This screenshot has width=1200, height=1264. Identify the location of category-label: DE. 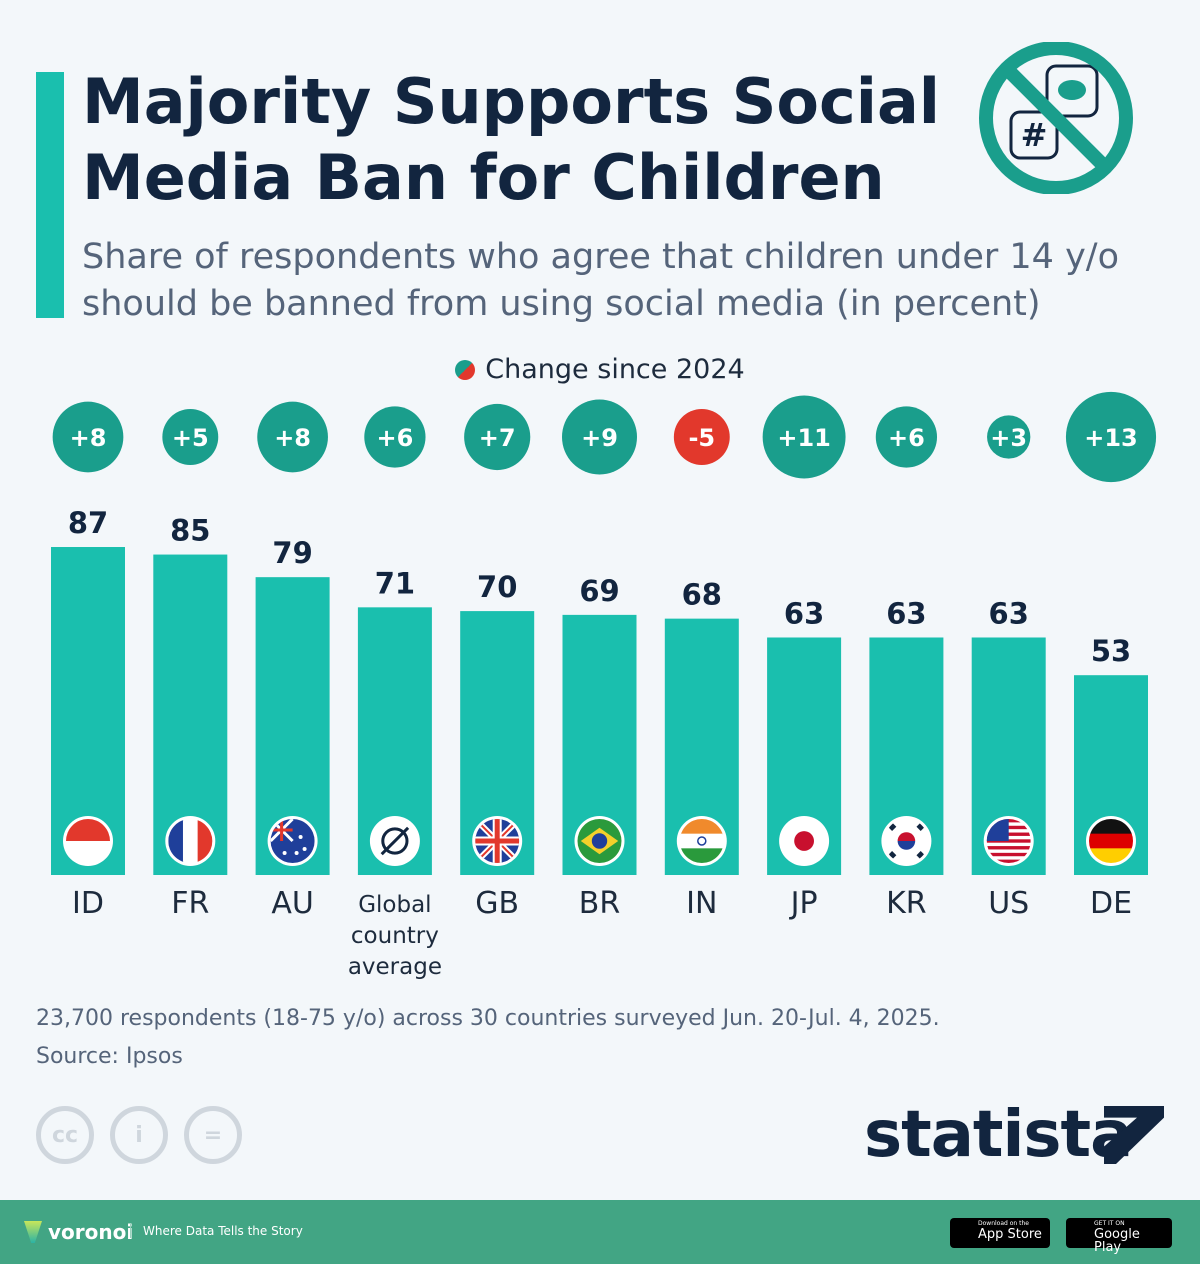
(1111, 903).